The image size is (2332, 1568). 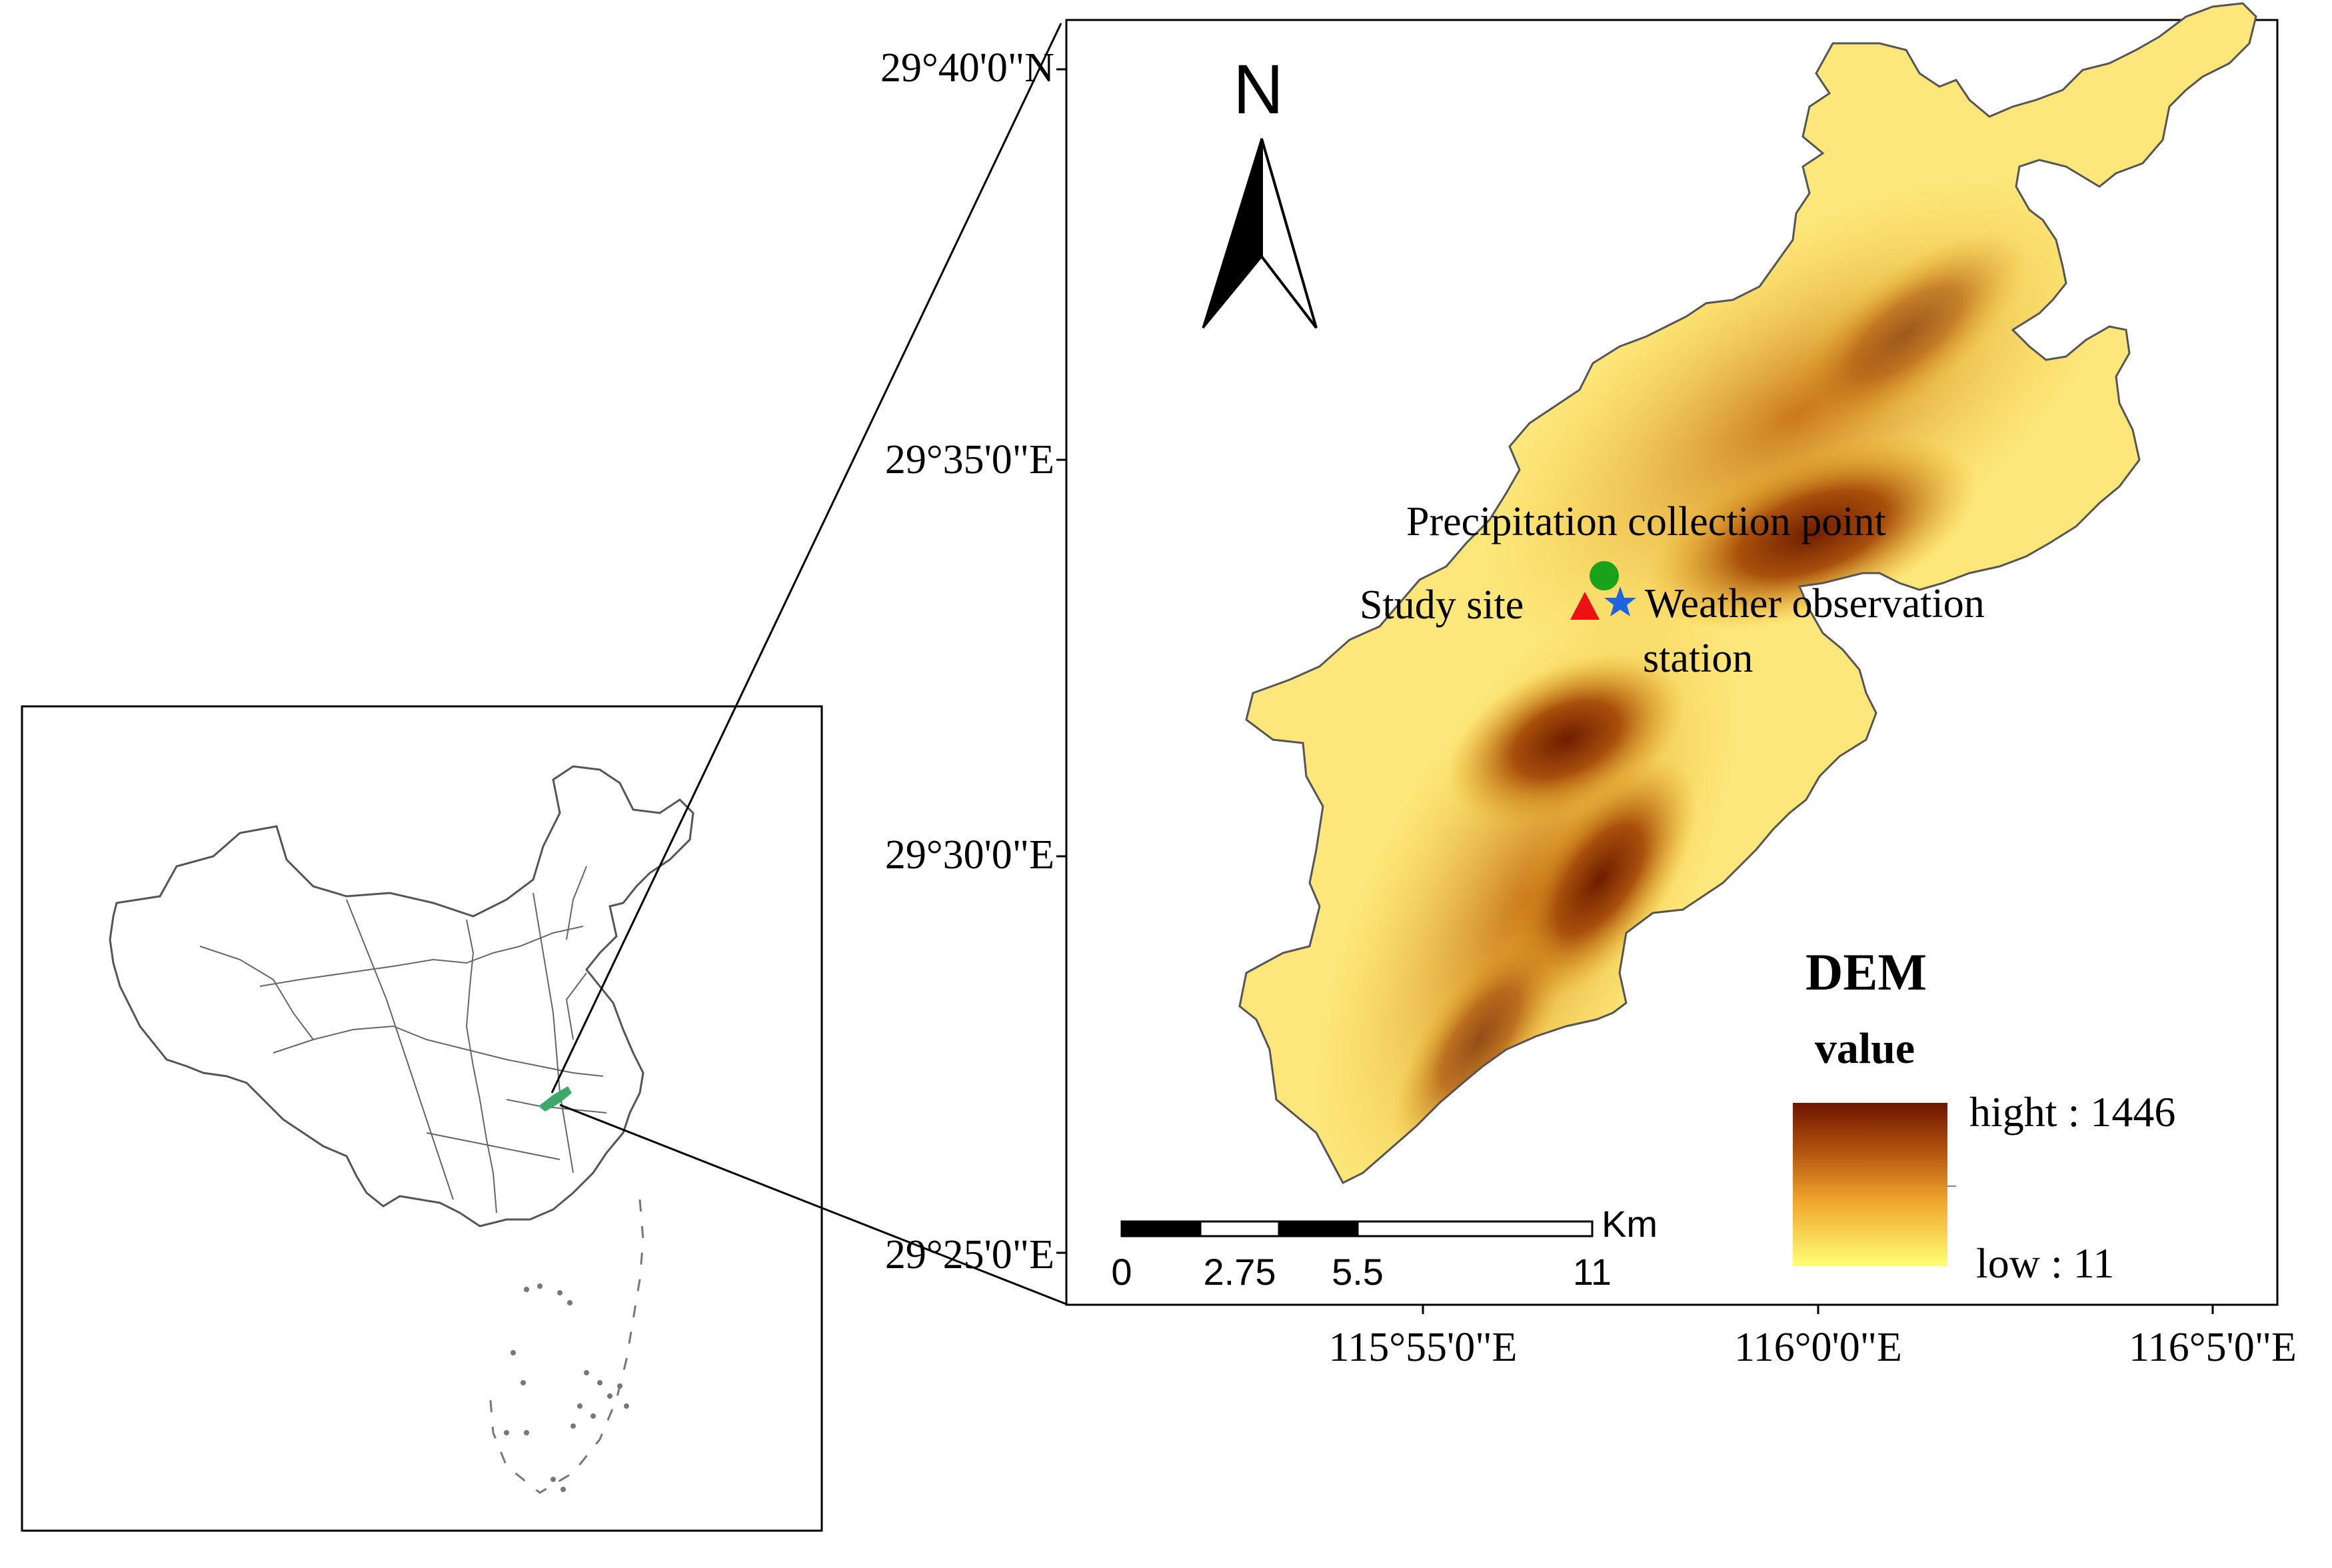 What do you see at coordinates (967, 68) in the screenshot?
I see `lat-label-1: 29°40'0"N` at bounding box center [967, 68].